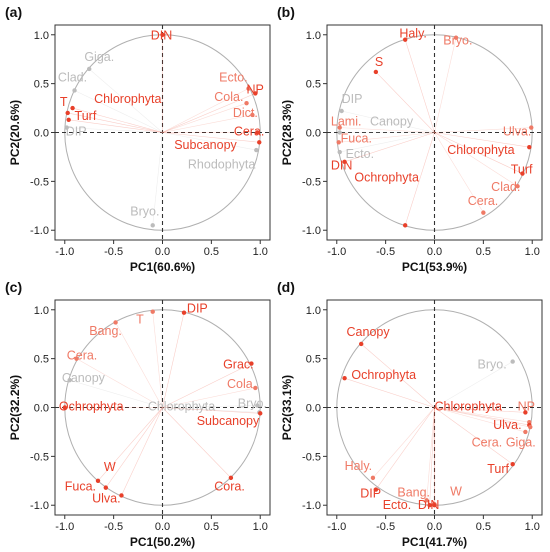 The width and height of the screenshot is (550, 552). What do you see at coordinates (336, 527) in the screenshot?
I see `x-tick-label: -1.0` at bounding box center [336, 527].